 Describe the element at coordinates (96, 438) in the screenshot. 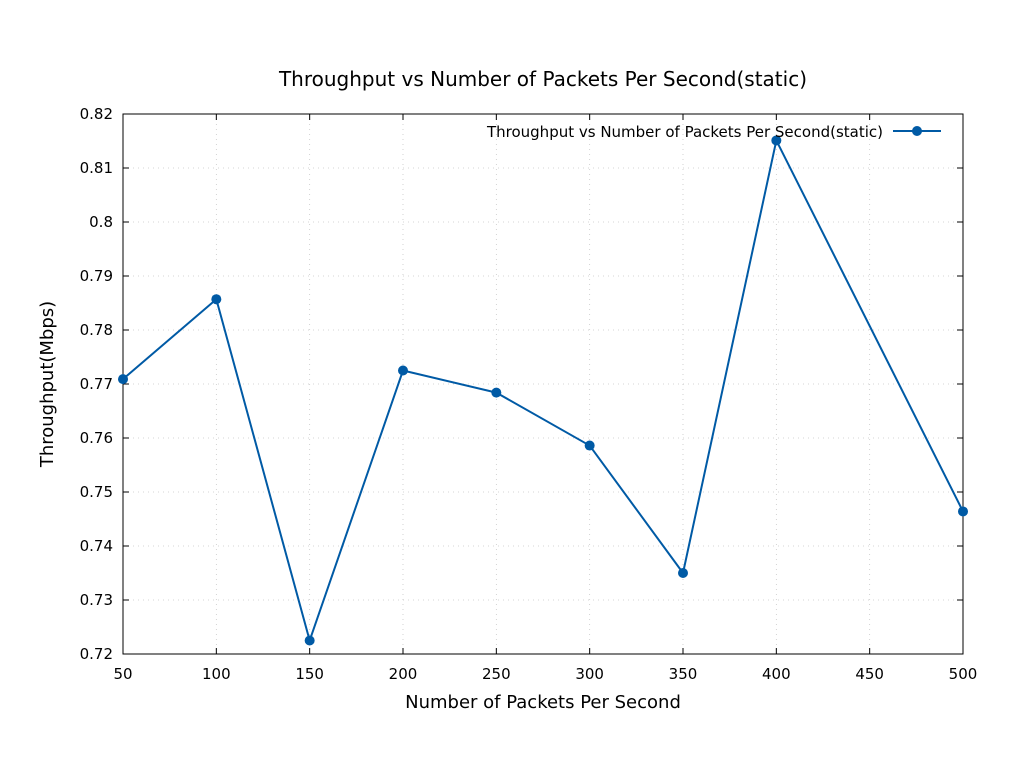

I see `y-tick-label: 0.76` at that location.